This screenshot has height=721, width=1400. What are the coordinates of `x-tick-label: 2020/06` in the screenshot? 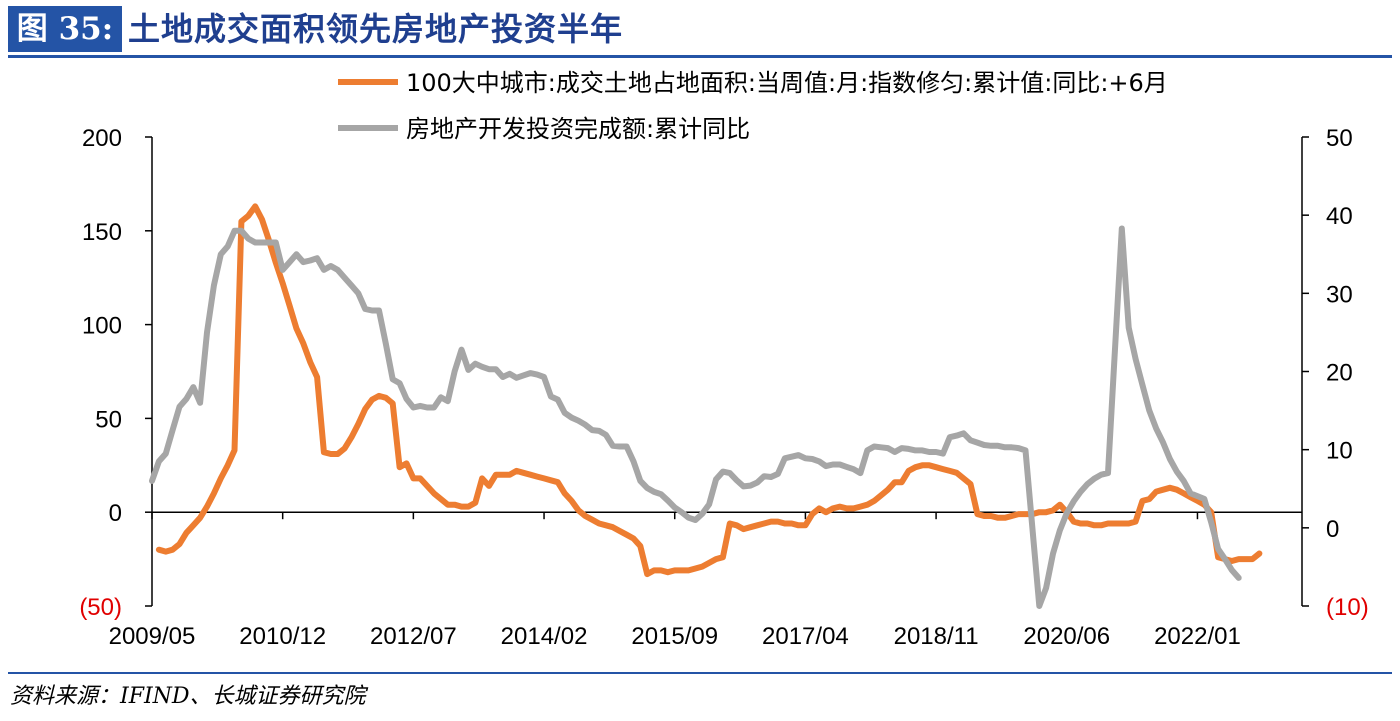 It's located at (1066, 636).